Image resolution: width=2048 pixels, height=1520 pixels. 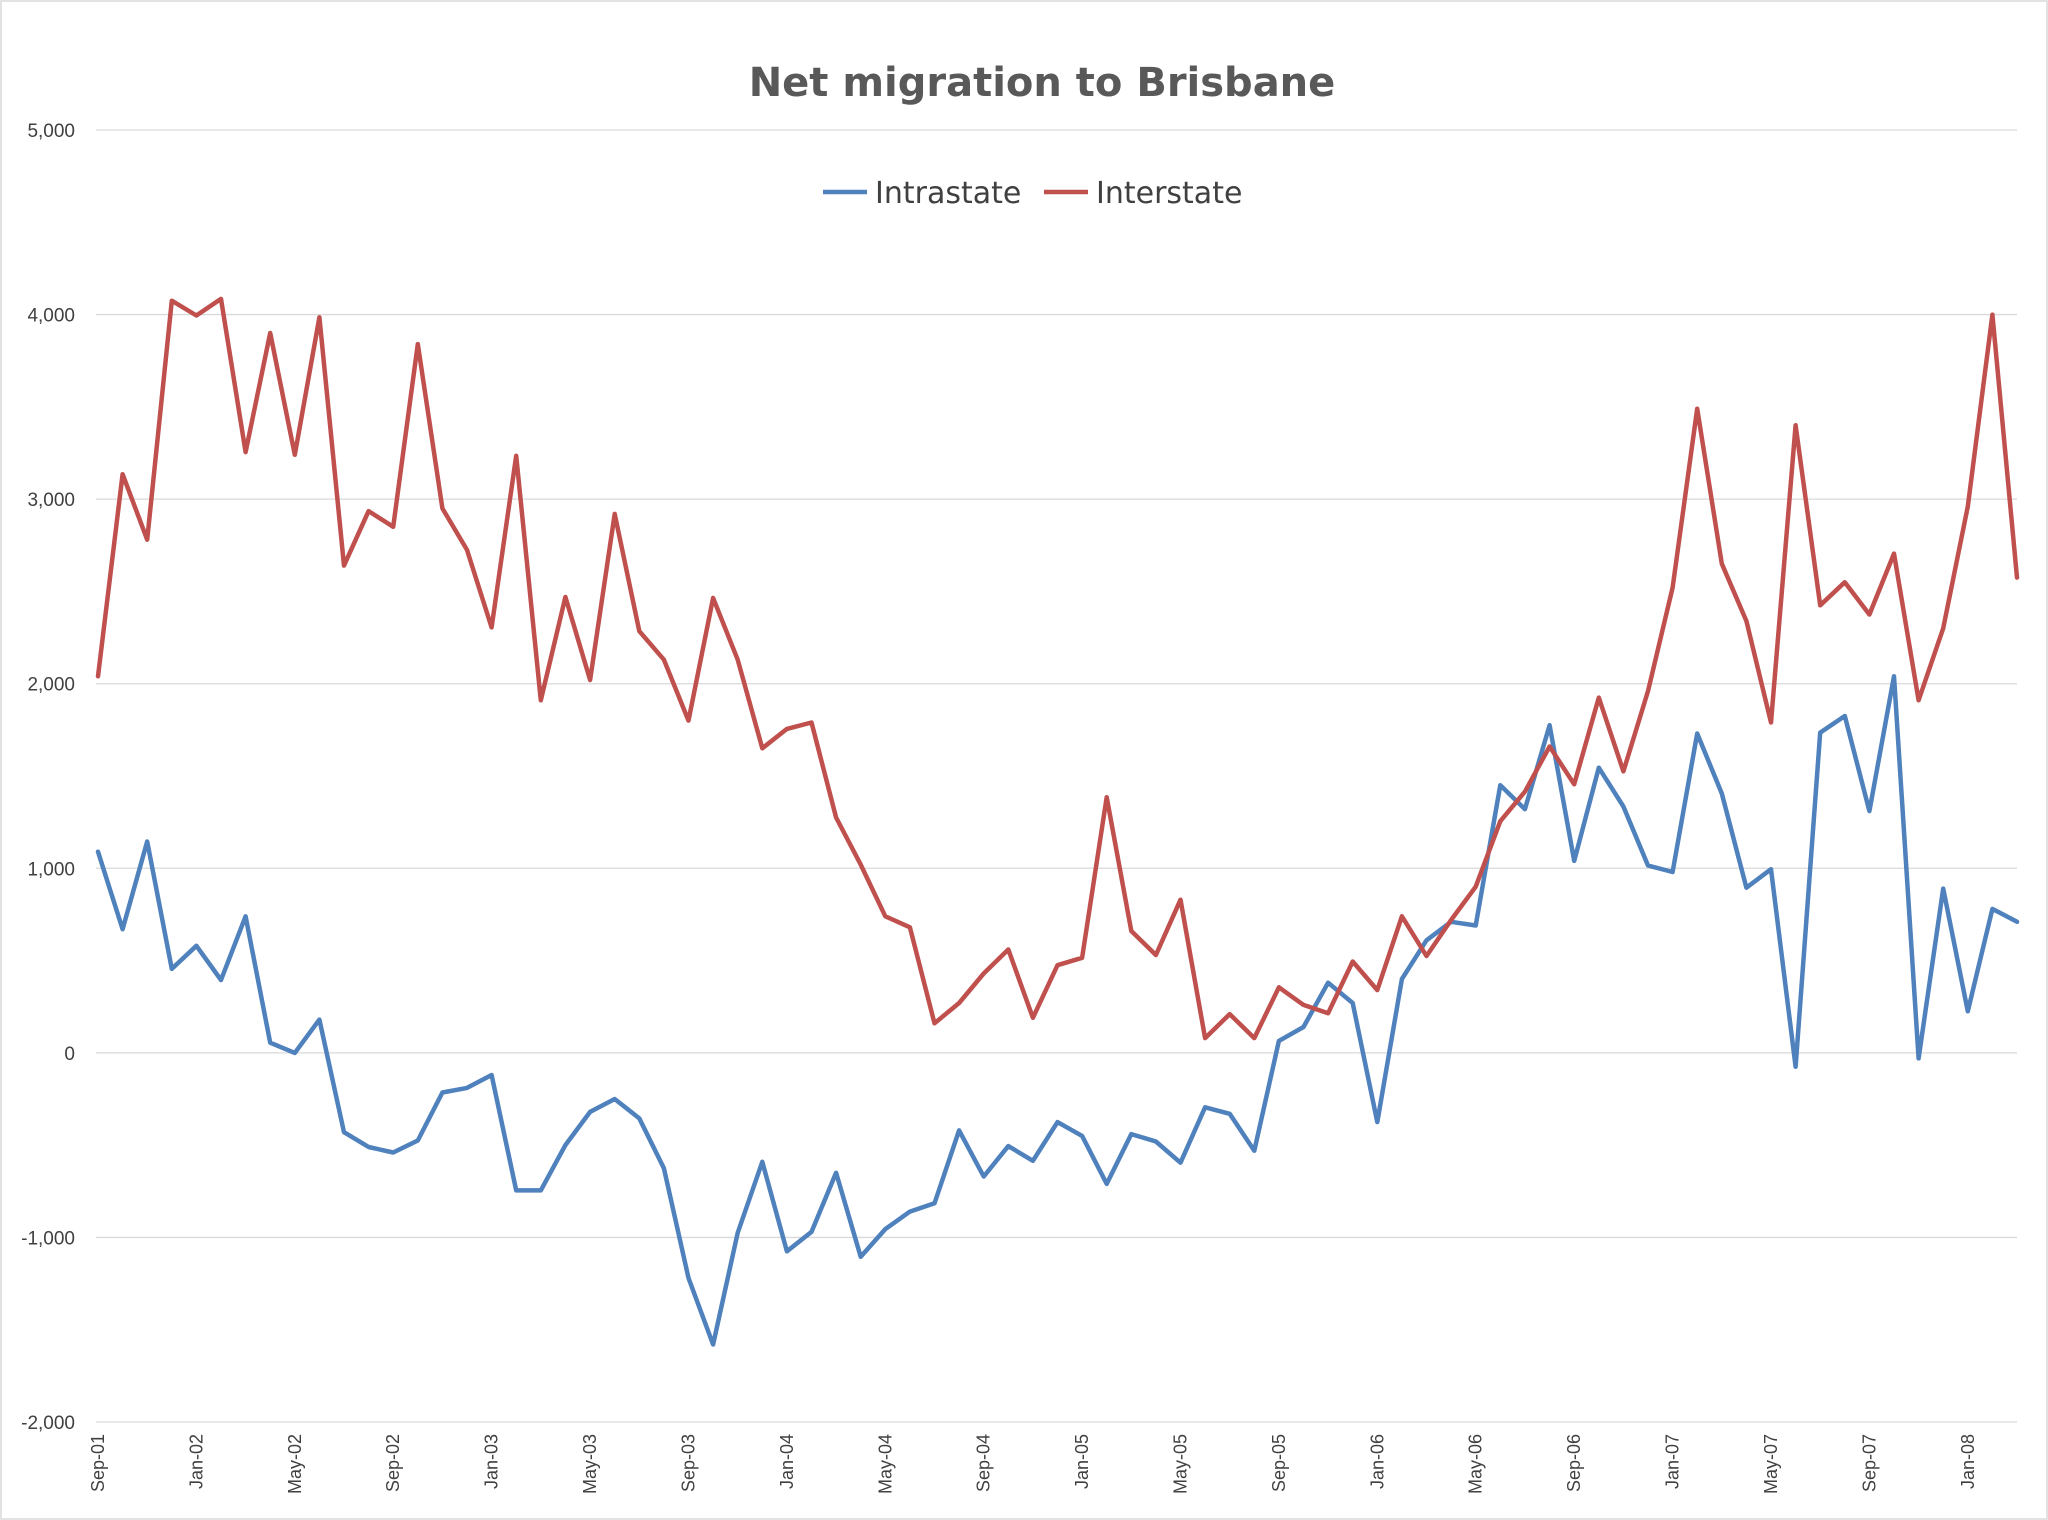 I want to click on y-tick-label: -2,000, so click(x=48, y=1423).